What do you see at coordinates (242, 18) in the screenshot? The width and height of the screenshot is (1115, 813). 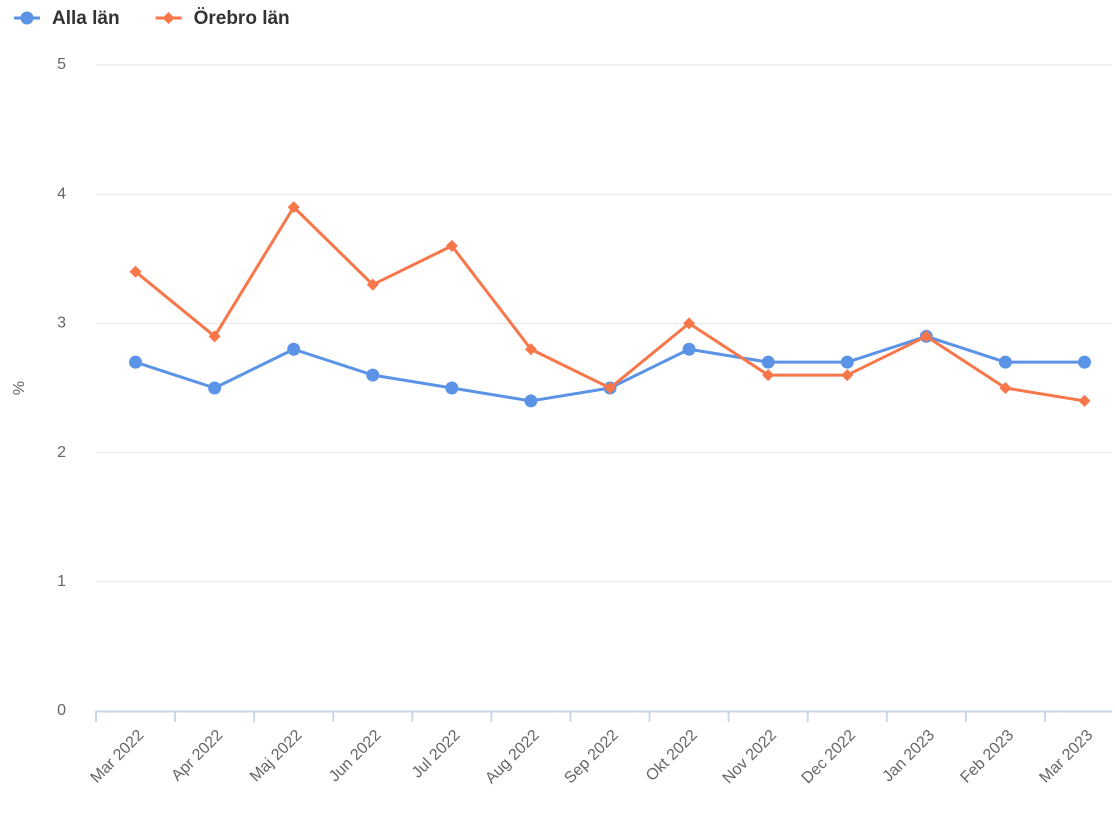 I see `legend-label: Örebro län` at bounding box center [242, 18].